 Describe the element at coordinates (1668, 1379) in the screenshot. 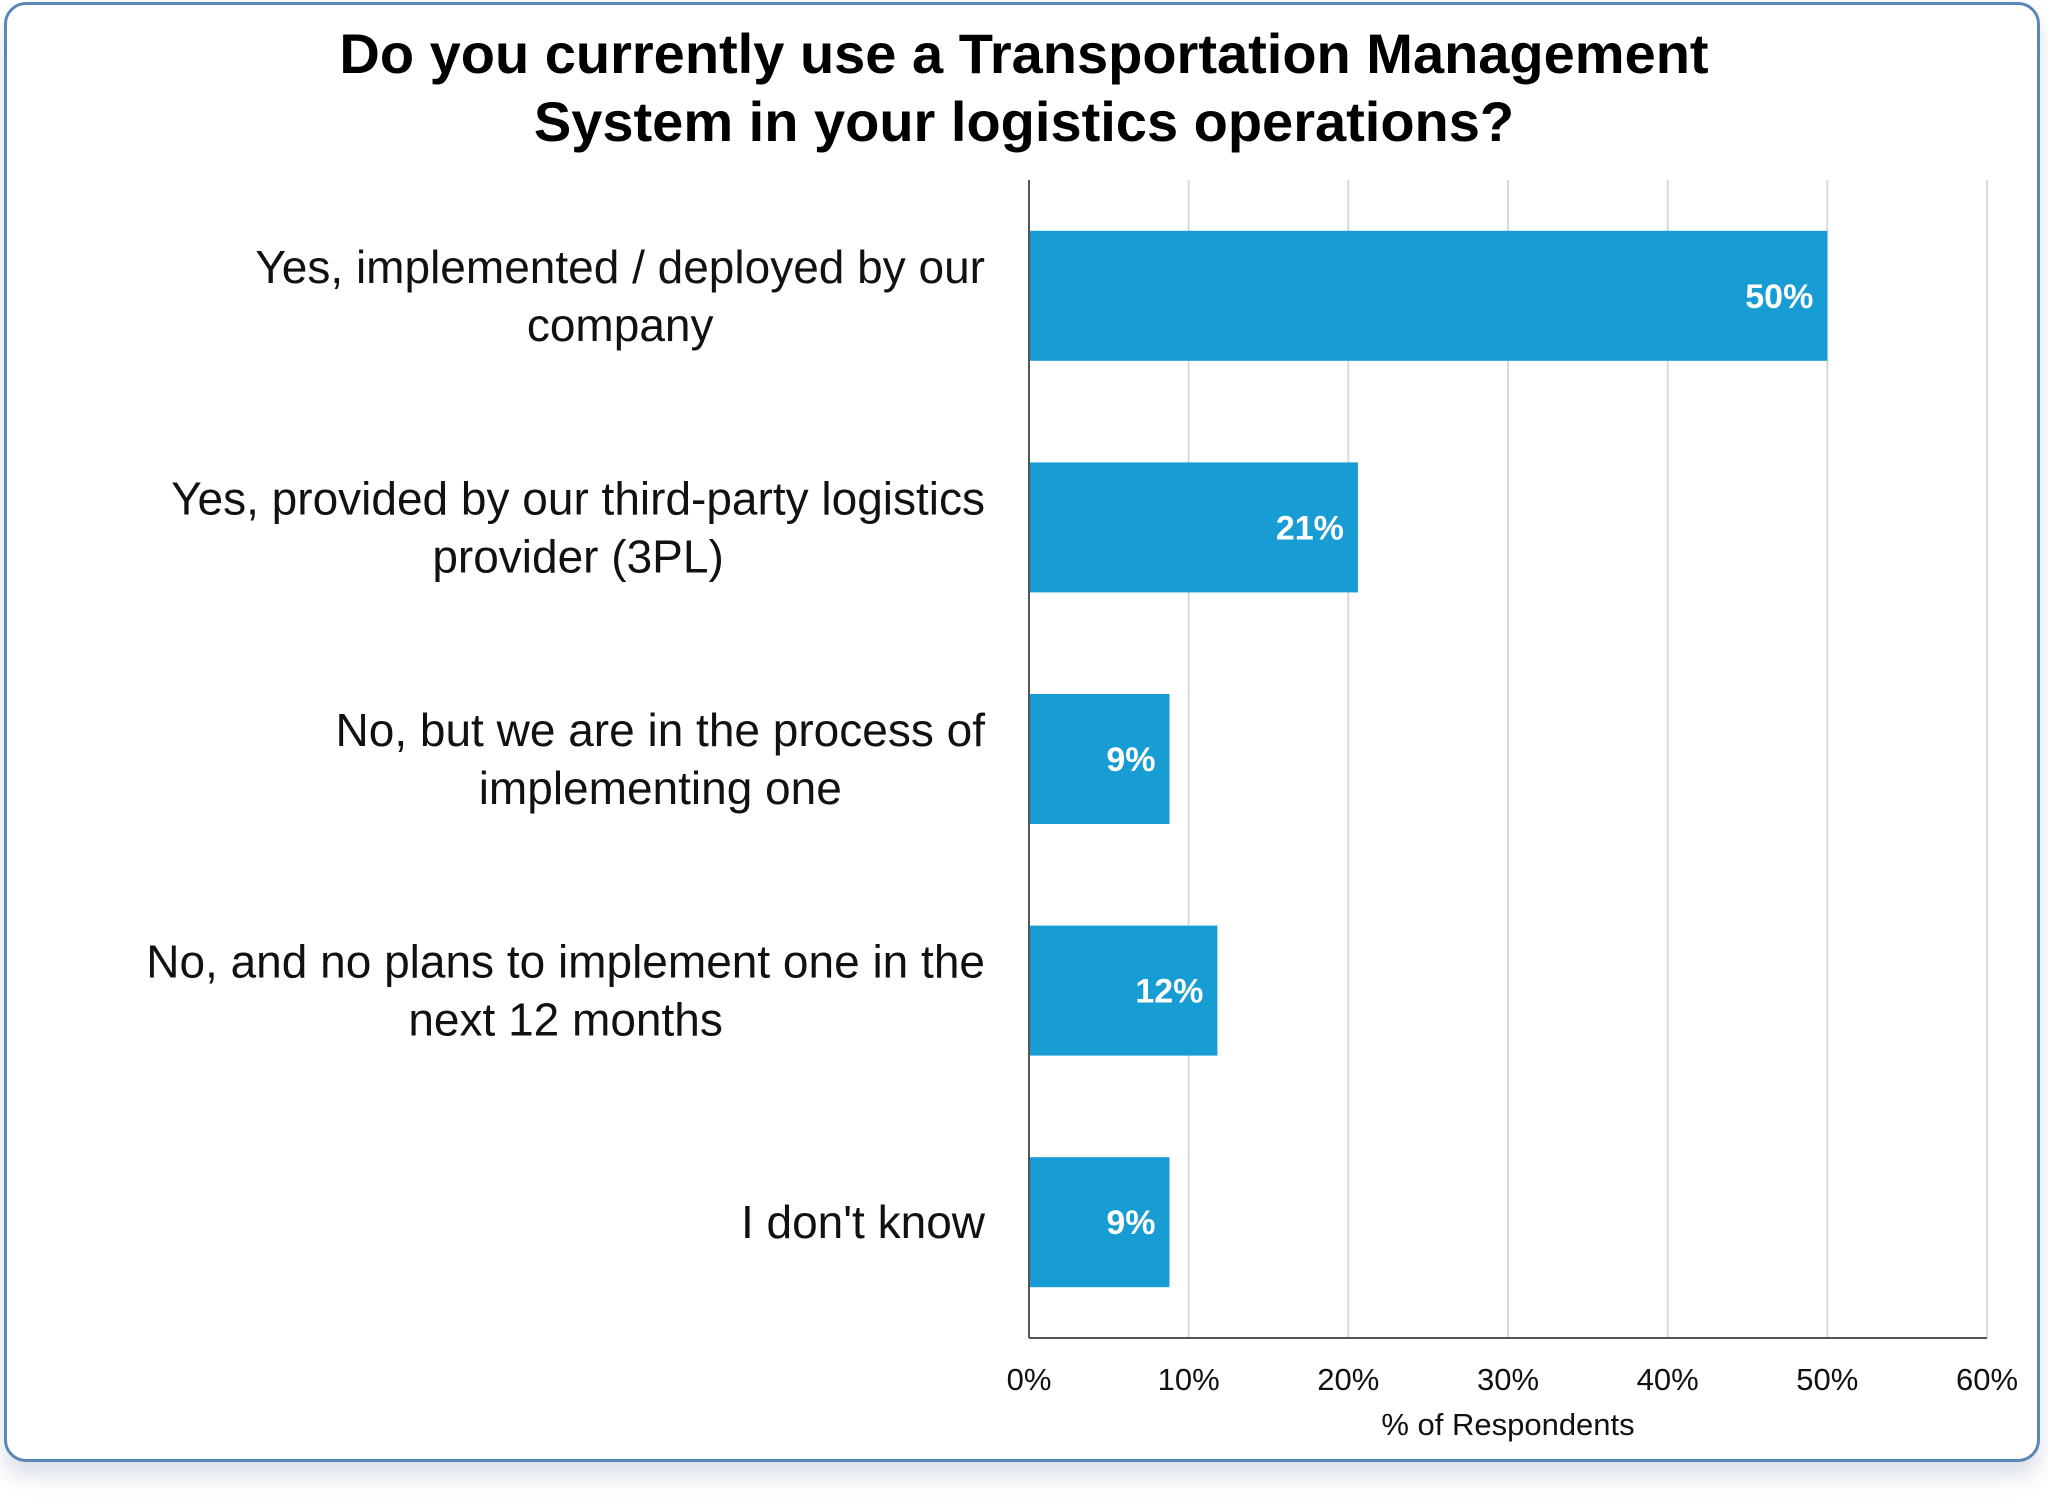

I see `x-tick-label-4: 40%` at that location.